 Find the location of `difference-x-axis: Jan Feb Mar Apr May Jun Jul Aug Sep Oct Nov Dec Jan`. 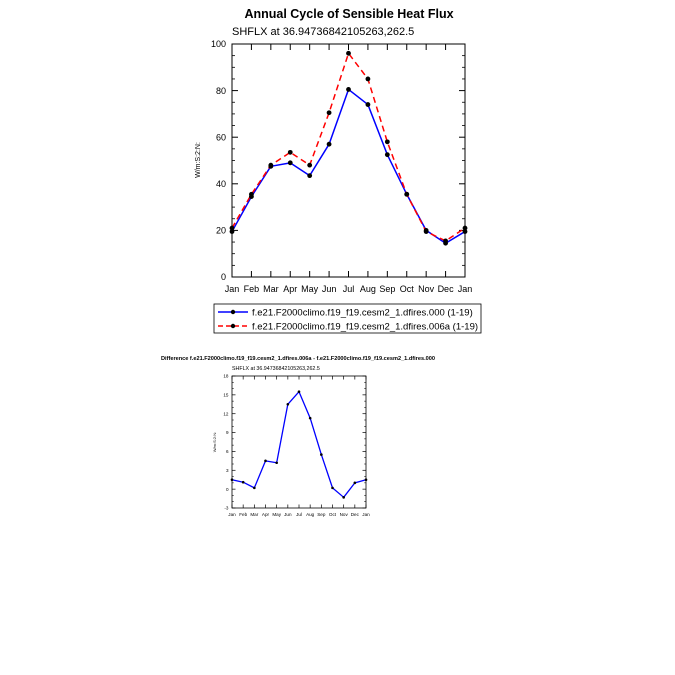

difference-x-axis: Jan Feb Mar Apr May Jun Jul Aug Sep Oct Nov Dec Jan is located at coordinates (299, 446).